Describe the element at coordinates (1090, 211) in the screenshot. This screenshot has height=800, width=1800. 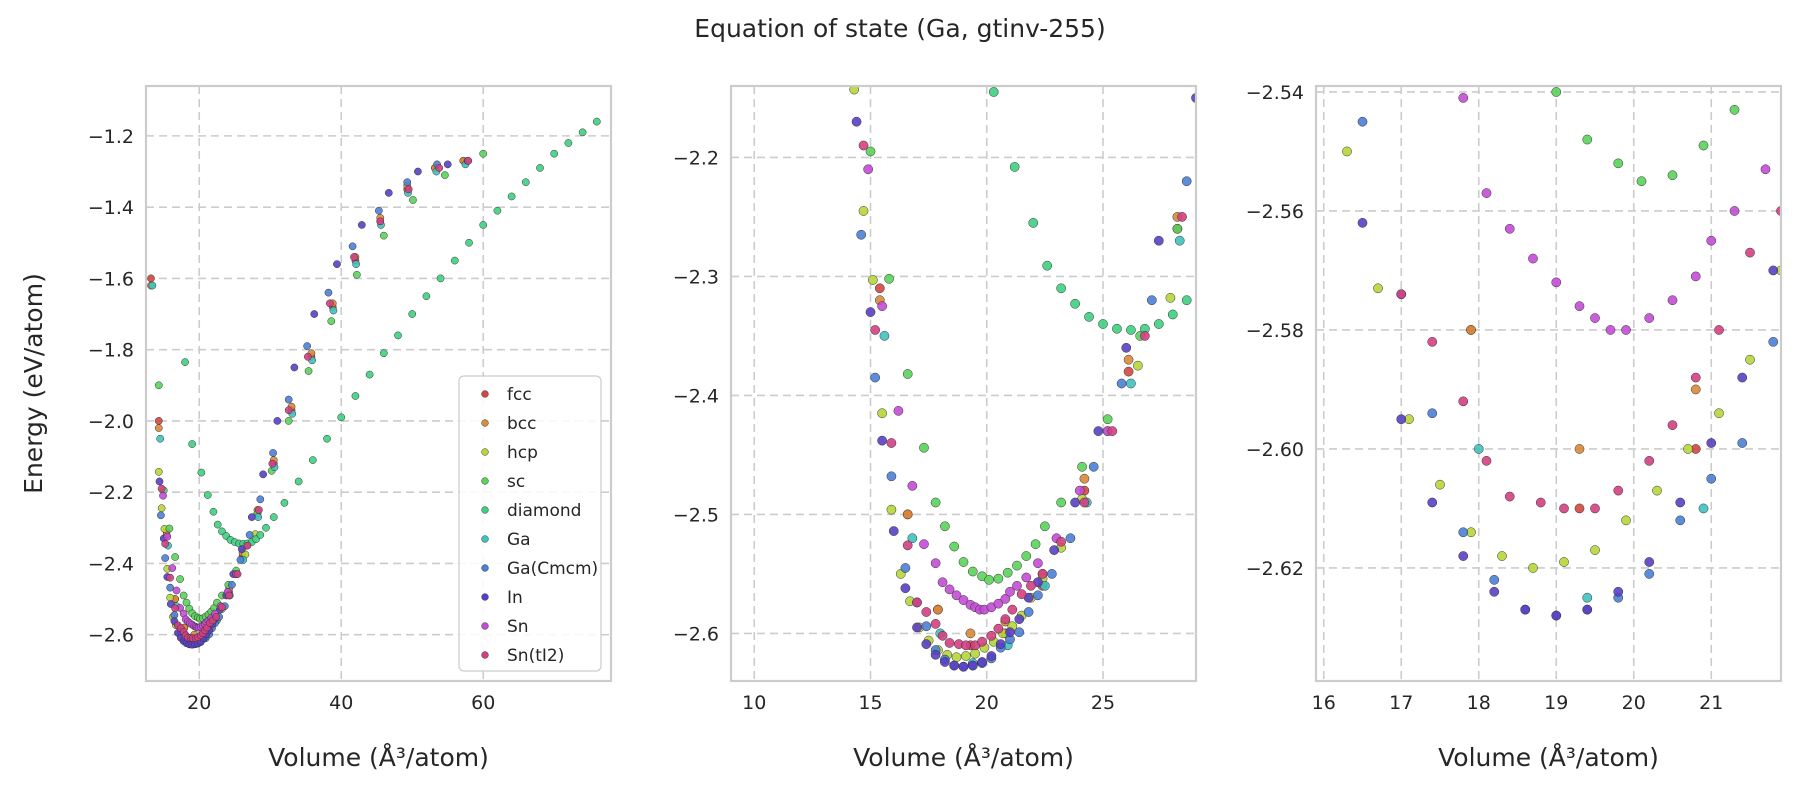
I see `series-diamond` at that location.